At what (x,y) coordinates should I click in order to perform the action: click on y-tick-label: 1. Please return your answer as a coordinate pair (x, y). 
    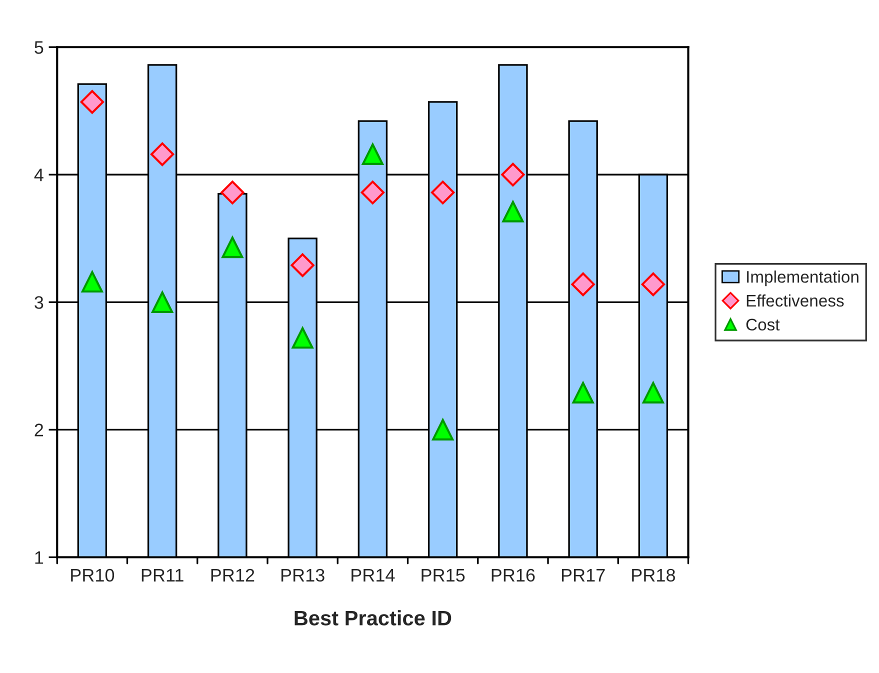
    Looking at the image, I should click on (39, 557).